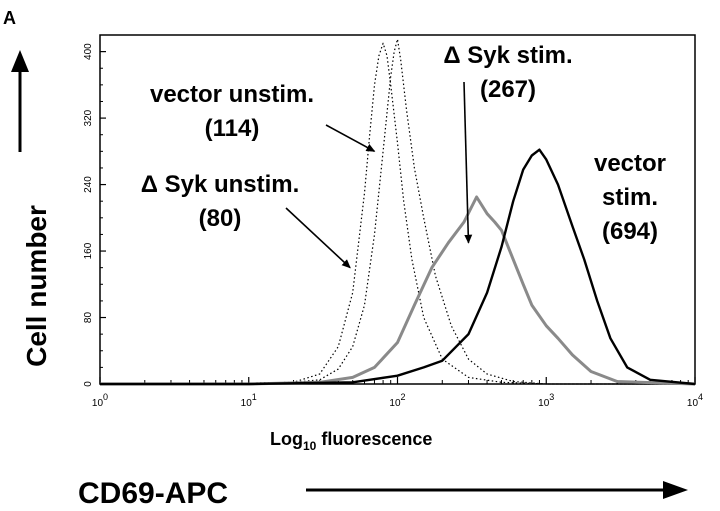 The height and width of the screenshot is (511, 720). I want to click on y-axis-title: Cell number, so click(36, 286).